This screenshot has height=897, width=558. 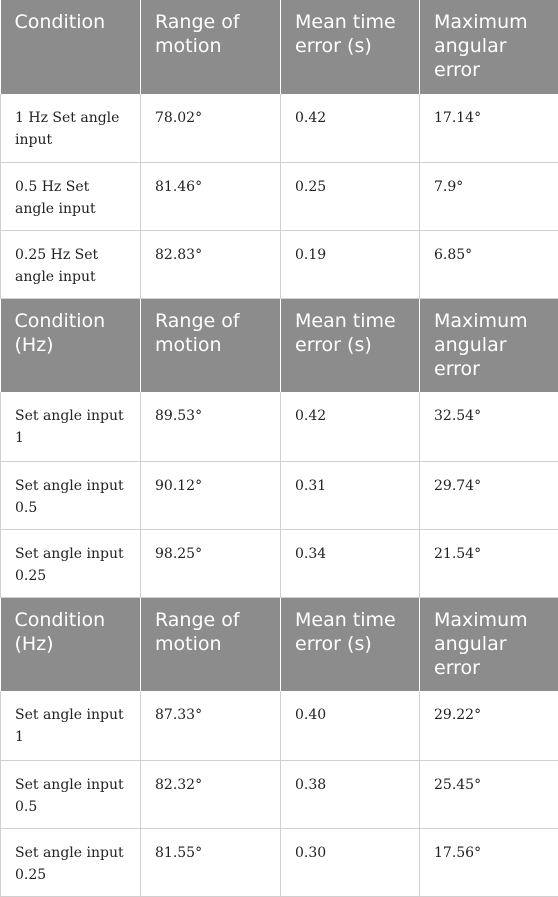 I want to click on table-row: Set angle input 0.25 81.55° 0.30 17.56°, so click(x=279, y=862).